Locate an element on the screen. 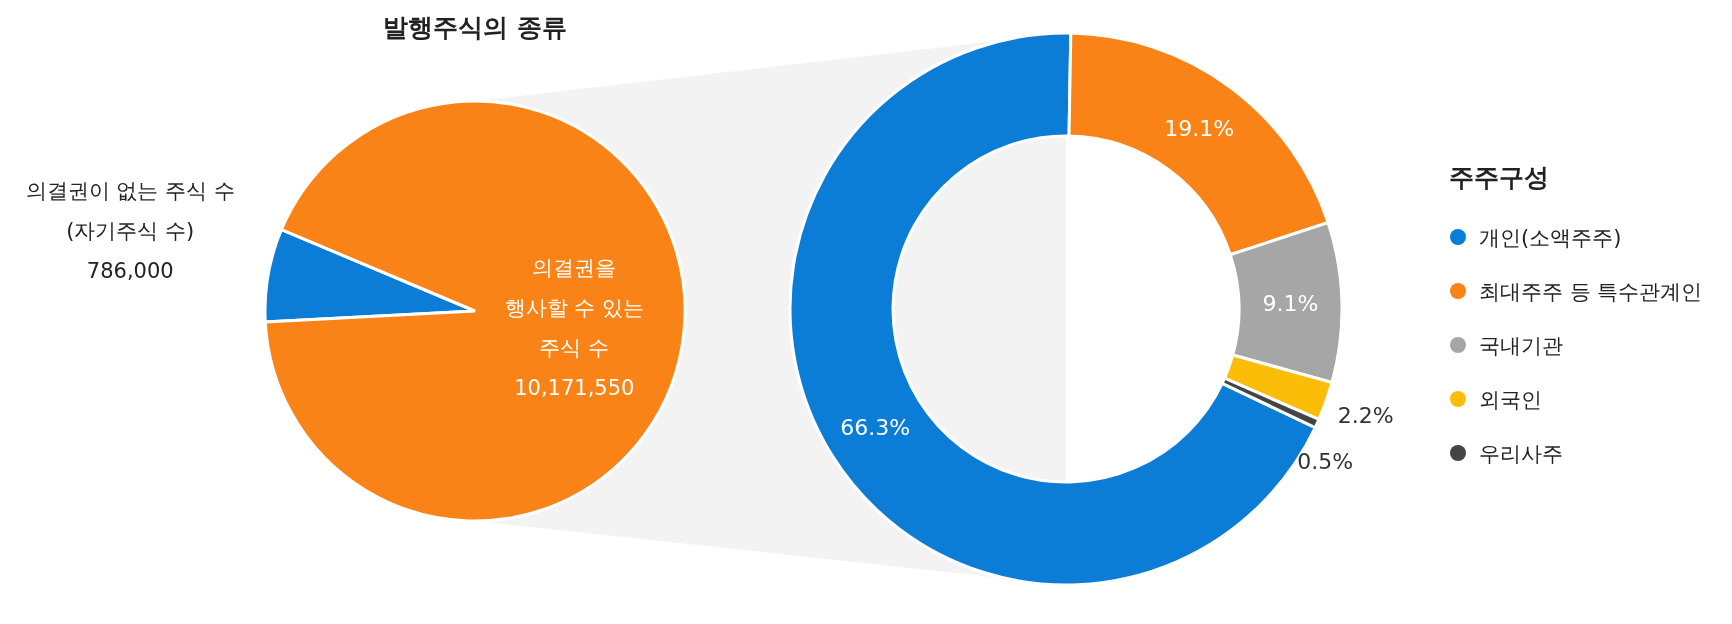  slice-label: 의결권을 행사할 수 있는 주식 수 is located at coordinates (574, 309).